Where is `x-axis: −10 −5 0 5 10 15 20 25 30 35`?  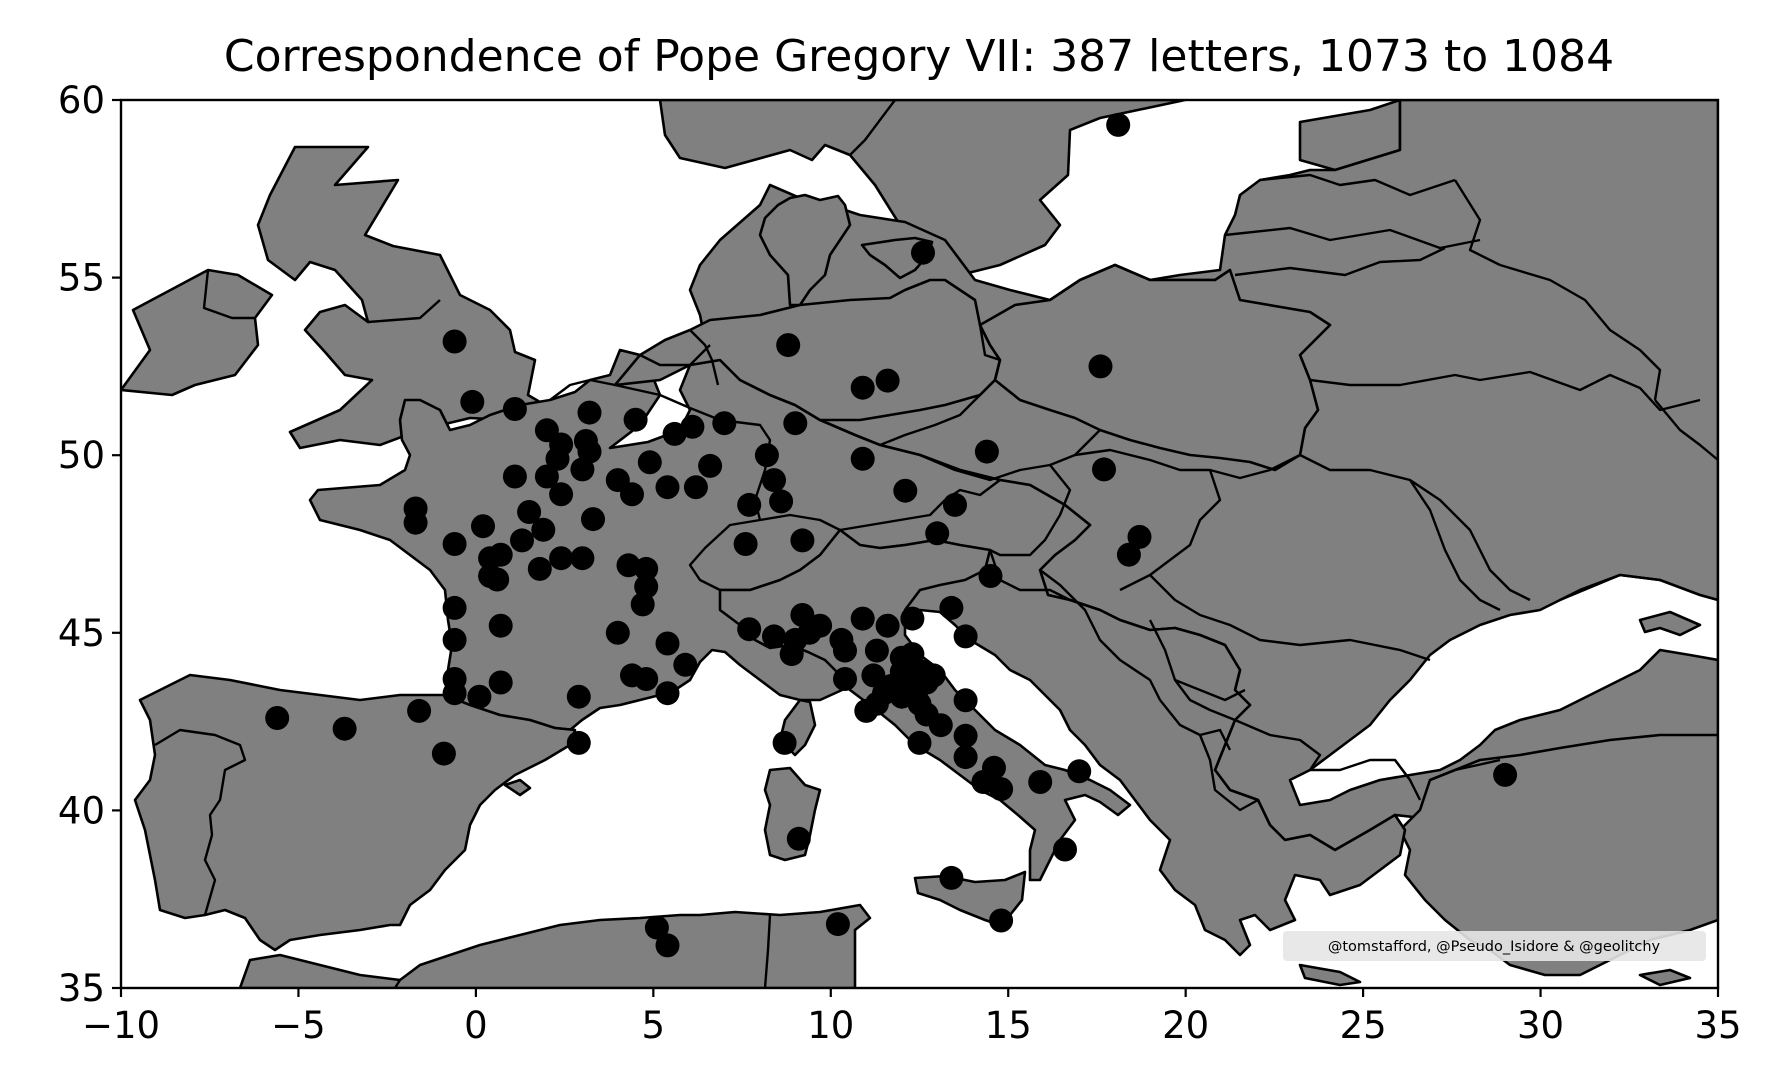 x-axis: −10 −5 0 5 10 15 20 25 30 35 is located at coordinates (912, 1017).